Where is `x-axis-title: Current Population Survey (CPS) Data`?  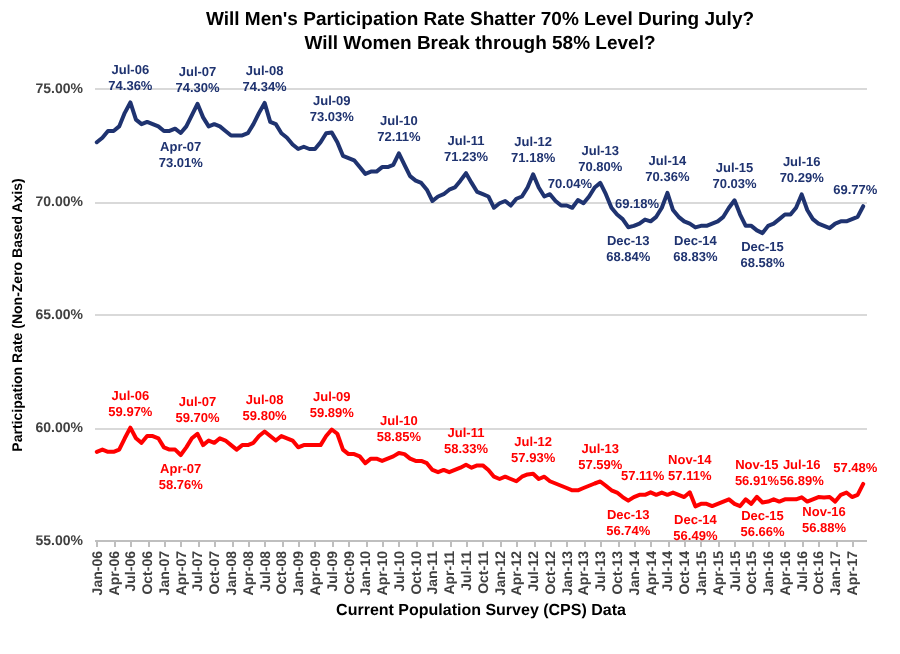
x-axis-title: Current Population Survey (CPS) Data is located at coordinates (481, 610).